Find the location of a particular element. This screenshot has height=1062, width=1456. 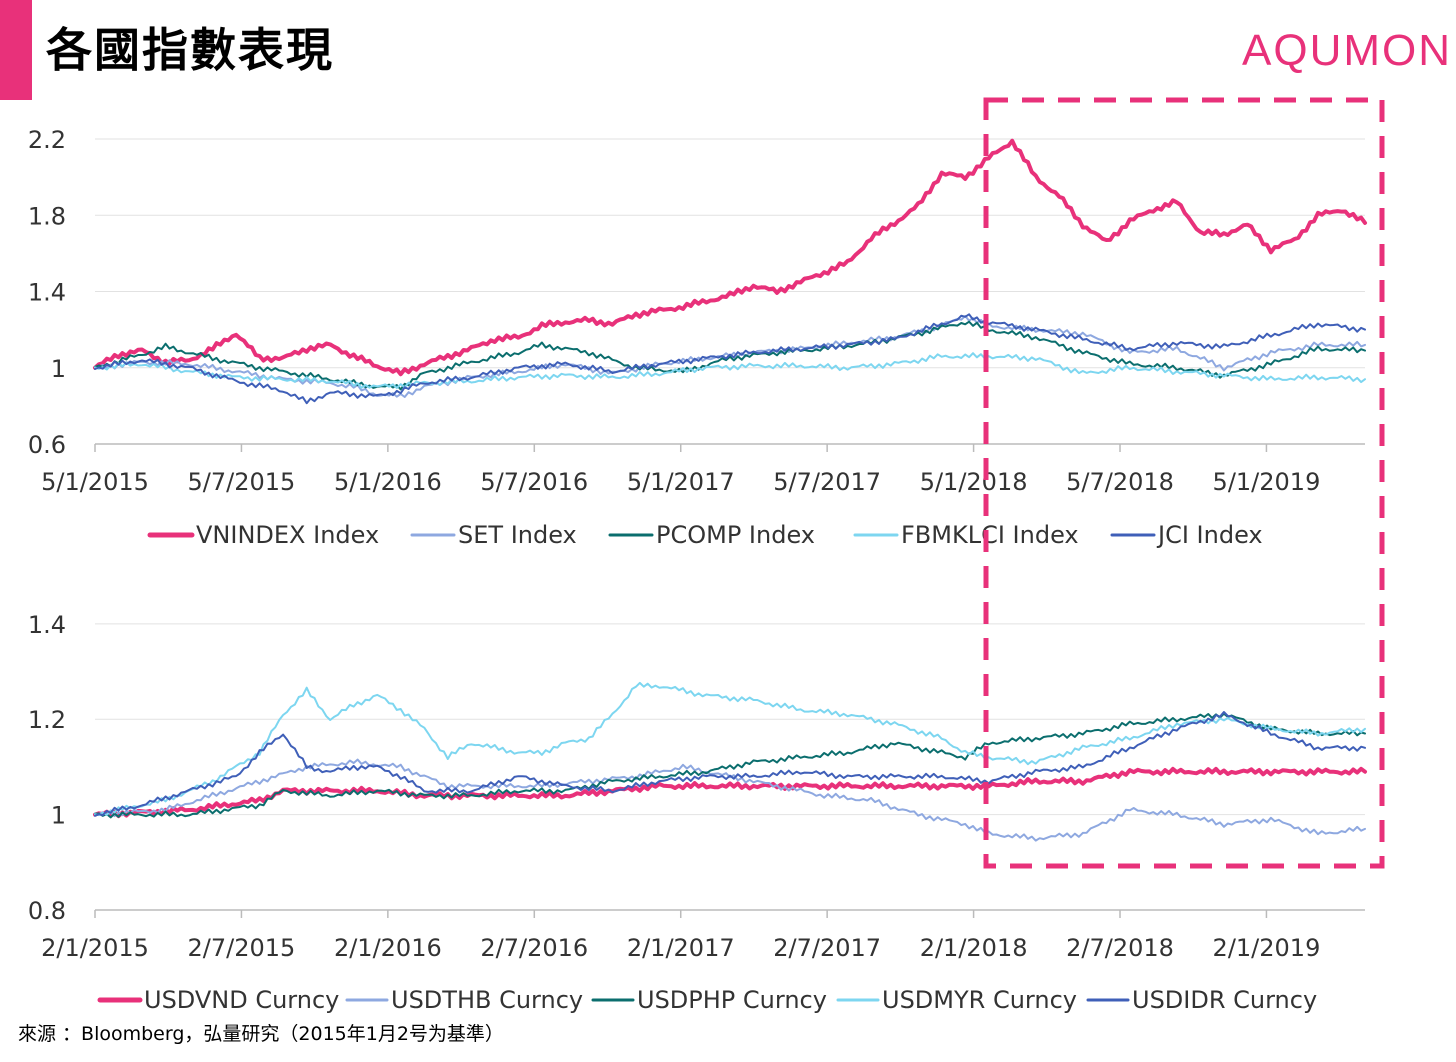

x-tick-label: 5/1/2017 is located at coordinates (681, 482).